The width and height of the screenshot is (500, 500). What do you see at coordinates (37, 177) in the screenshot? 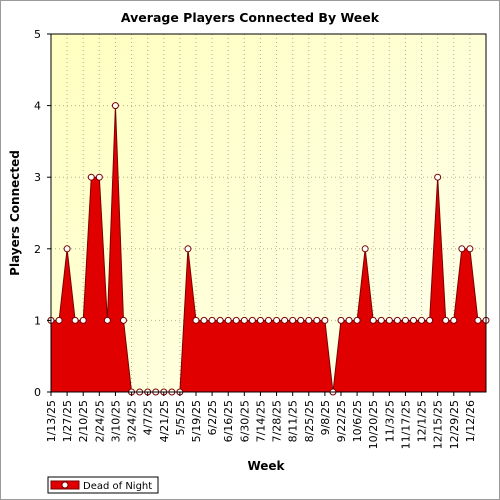
I see `y-tick-label: 3` at bounding box center [37, 177].